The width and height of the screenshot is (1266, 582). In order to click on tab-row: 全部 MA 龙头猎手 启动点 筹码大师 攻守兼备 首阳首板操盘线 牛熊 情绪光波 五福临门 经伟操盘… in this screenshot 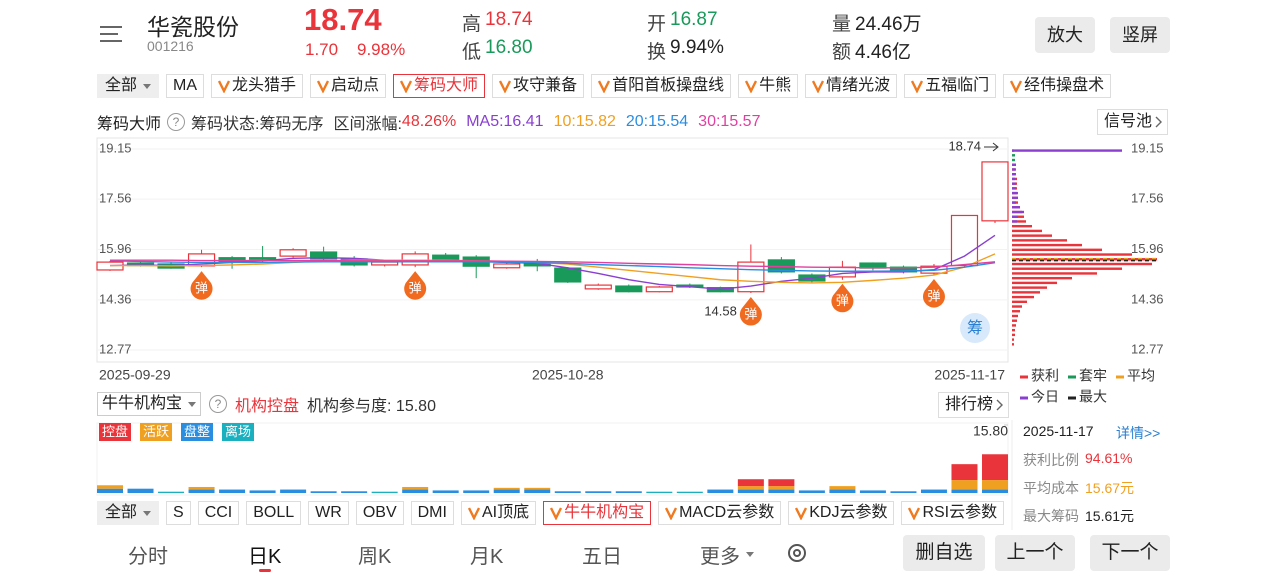, I will do `click(633, 87)`.